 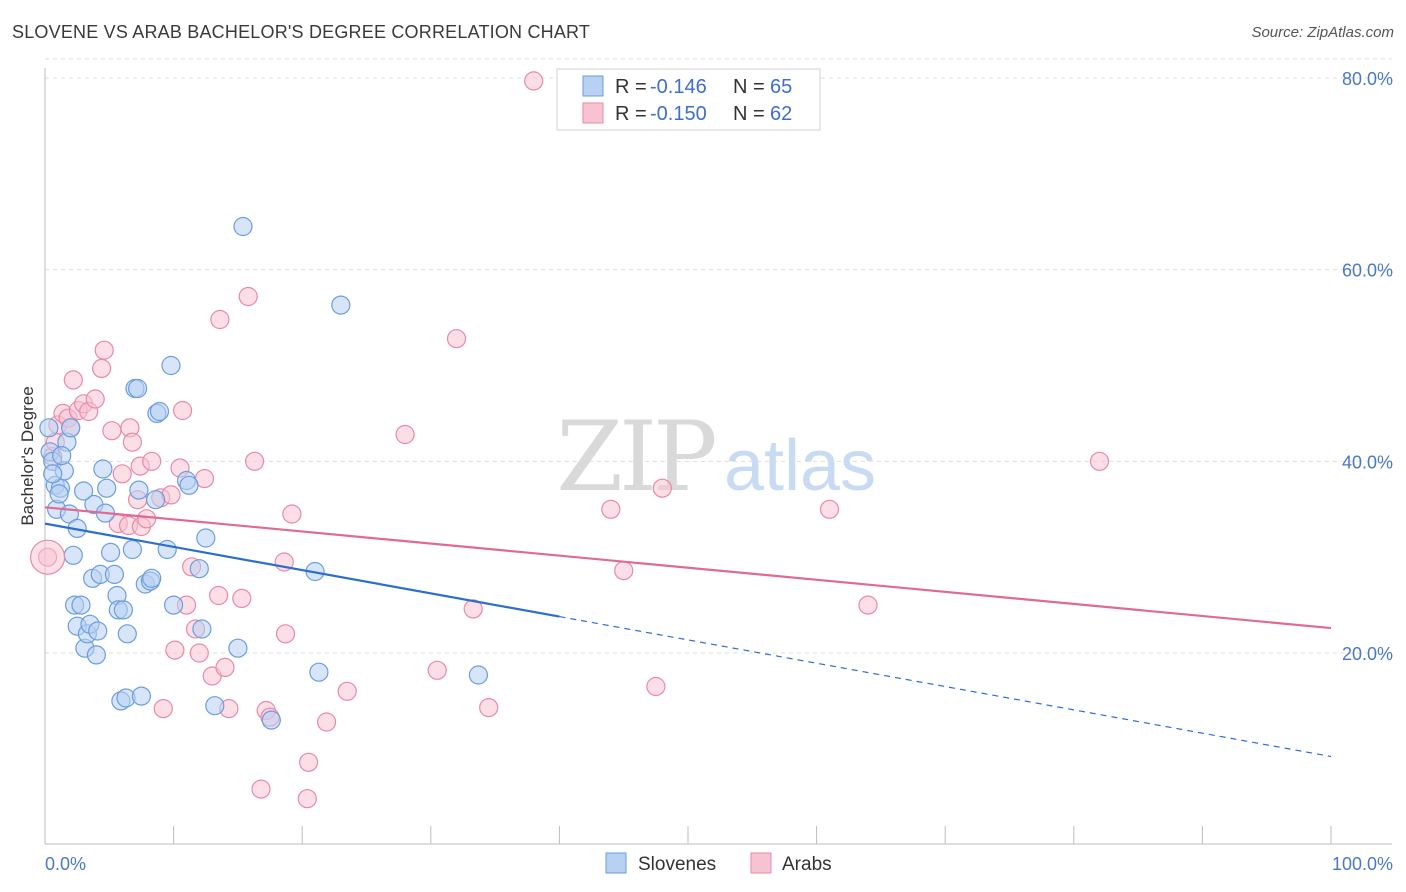 What do you see at coordinates (616, 863) in the screenshot?
I see `bottom-legend-swatch-slovenes` at bounding box center [616, 863].